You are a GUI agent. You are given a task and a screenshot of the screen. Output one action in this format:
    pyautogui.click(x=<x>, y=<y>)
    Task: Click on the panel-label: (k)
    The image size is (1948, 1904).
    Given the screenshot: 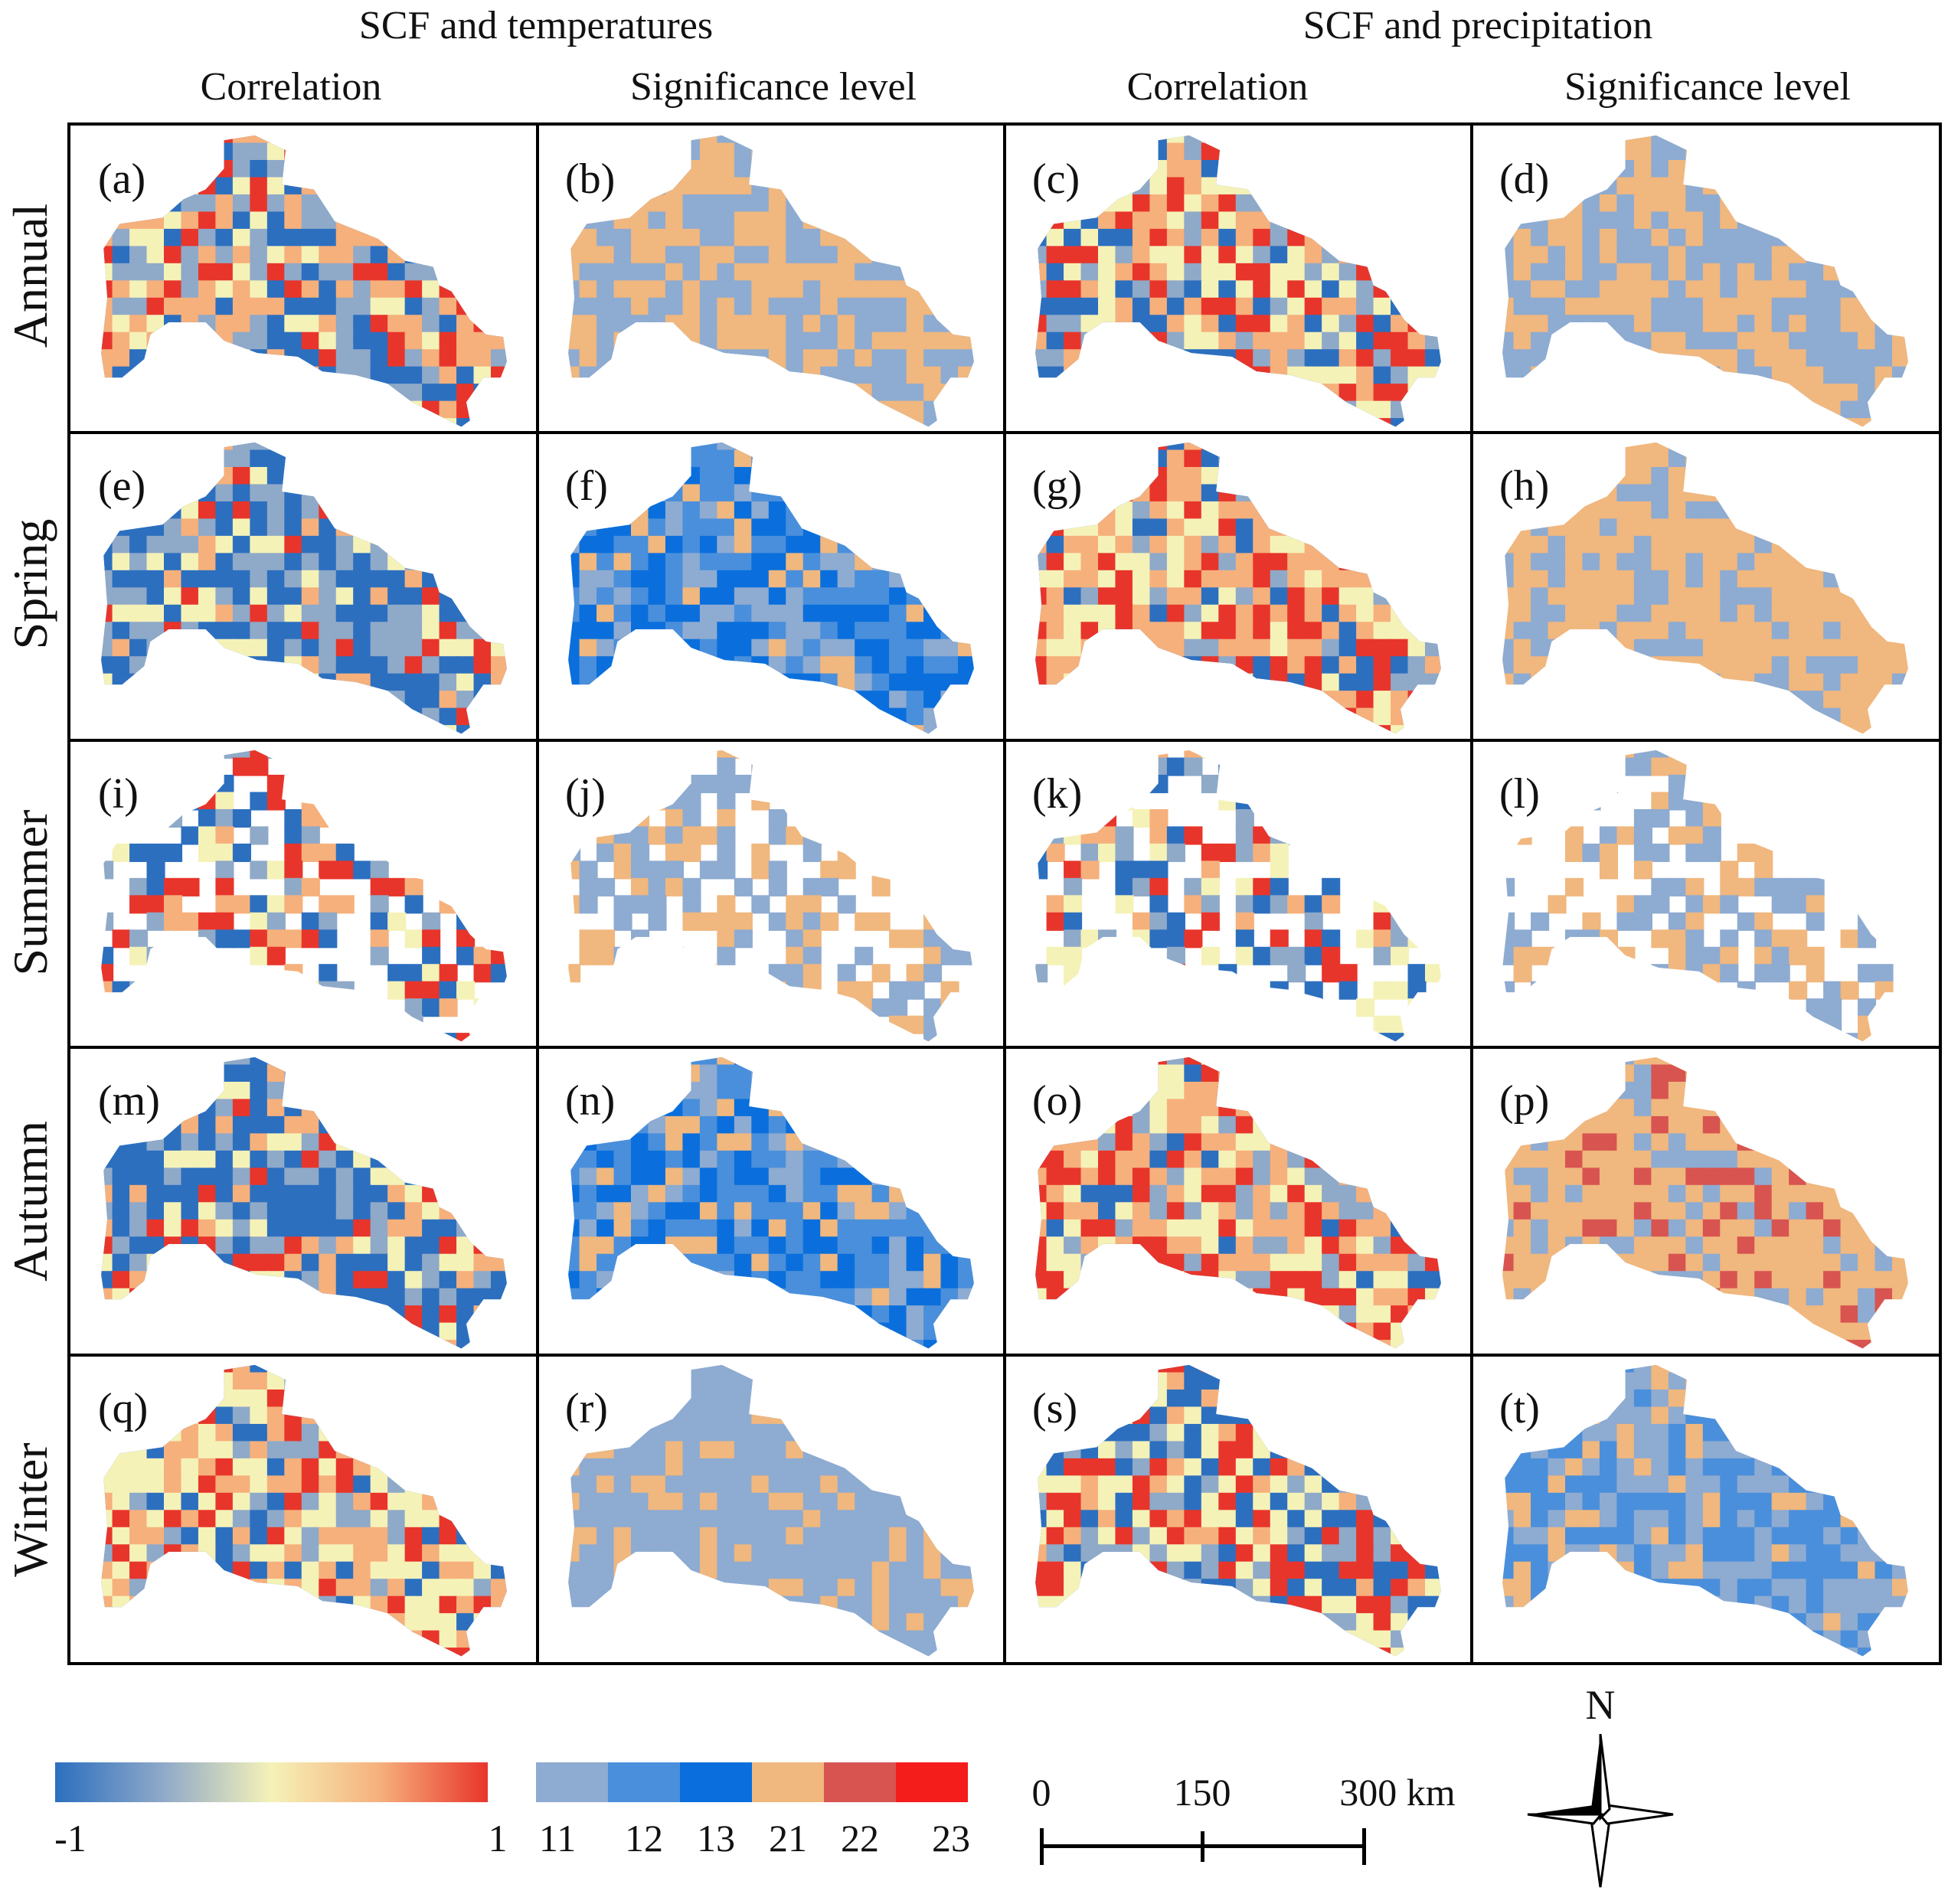 What is the action you would take?
    pyautogui.click(x=1057, y=794)
    